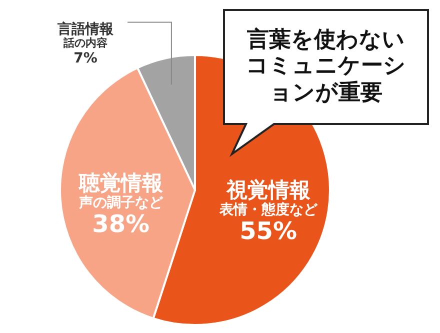  What do you see at coordinates (85, 43) in the screenshot?
I see `text: 話の内容` at bounding box center [85, 43].